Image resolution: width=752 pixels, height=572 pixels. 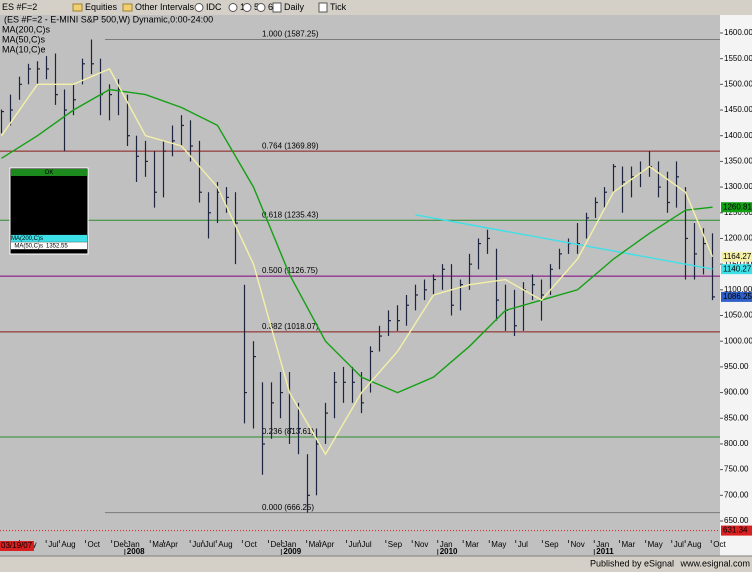 I want to click on legend-entry: MA(10,C)e, so click(x=24, y=49).